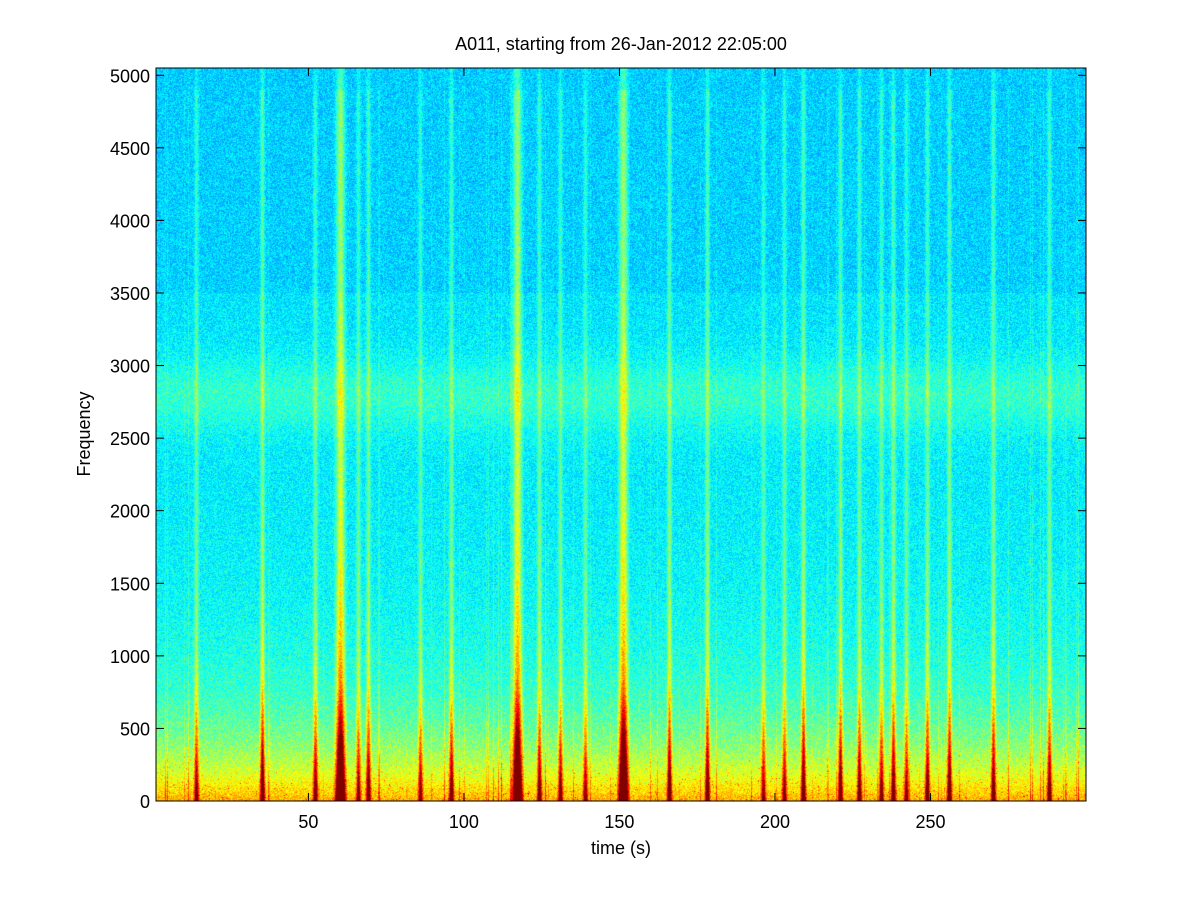 This screenshot has width=1200, height=900. I want to click on y-tick-label: 500, so click(135, 729).